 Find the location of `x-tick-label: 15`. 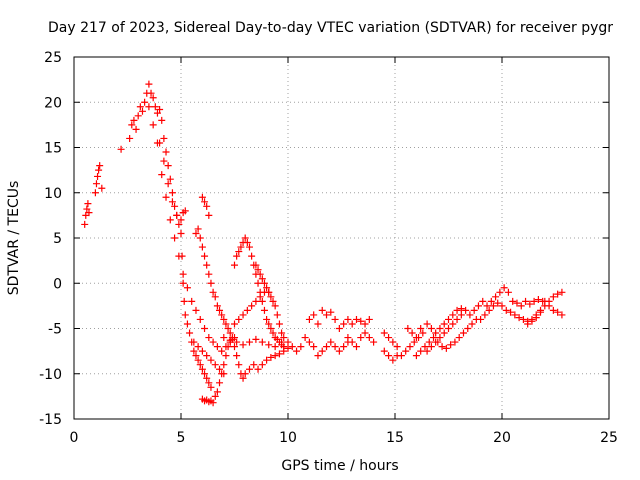

x-tick-label: 15 is located at coordinates (395, 438).